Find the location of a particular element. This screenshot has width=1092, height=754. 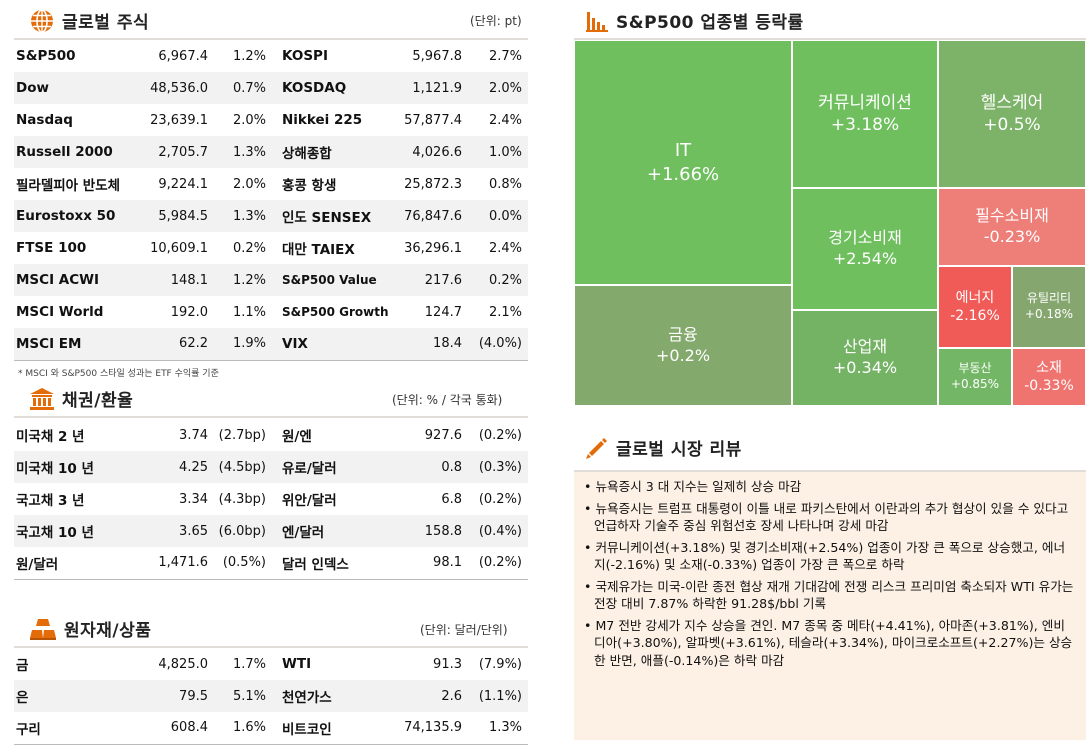

row-change: (0.4%) is located at coordinates (498, 531).